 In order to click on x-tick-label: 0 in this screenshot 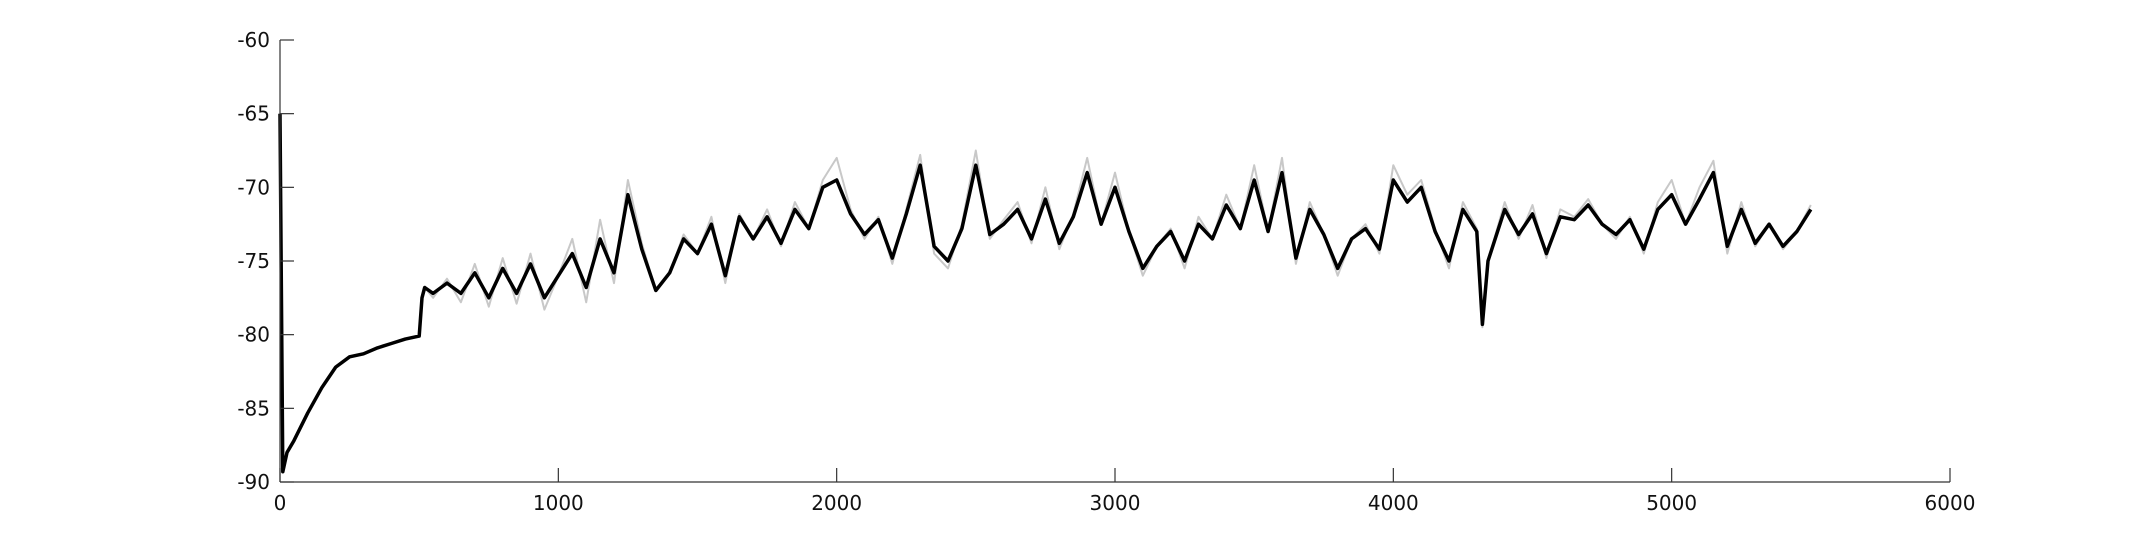, I will do `click(280, 503)`.